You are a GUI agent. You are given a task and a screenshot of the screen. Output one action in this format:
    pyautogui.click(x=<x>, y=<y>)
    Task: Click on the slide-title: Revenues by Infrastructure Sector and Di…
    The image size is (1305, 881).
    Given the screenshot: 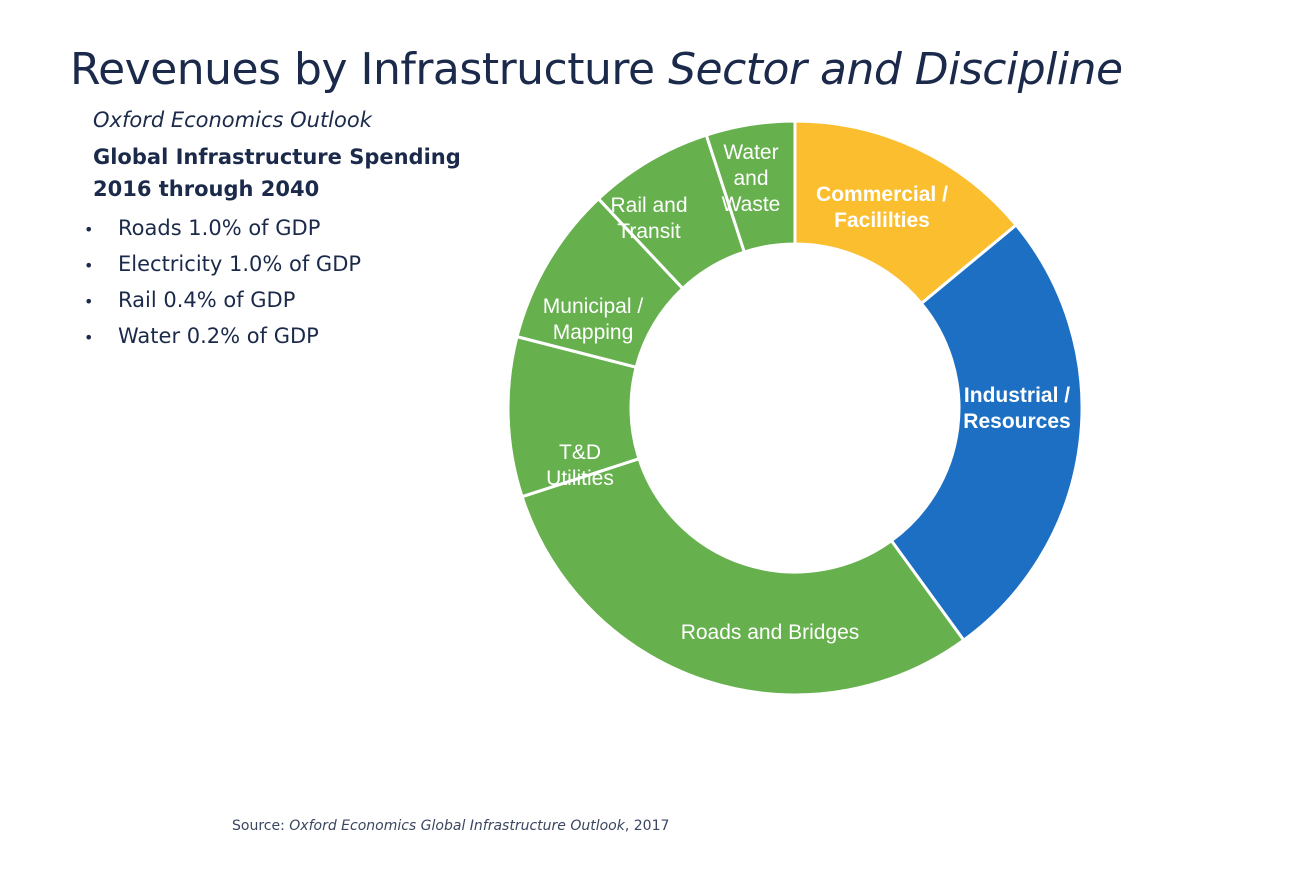 What is the action you would take?
    pyautogui.click(x=596, y=69)
    